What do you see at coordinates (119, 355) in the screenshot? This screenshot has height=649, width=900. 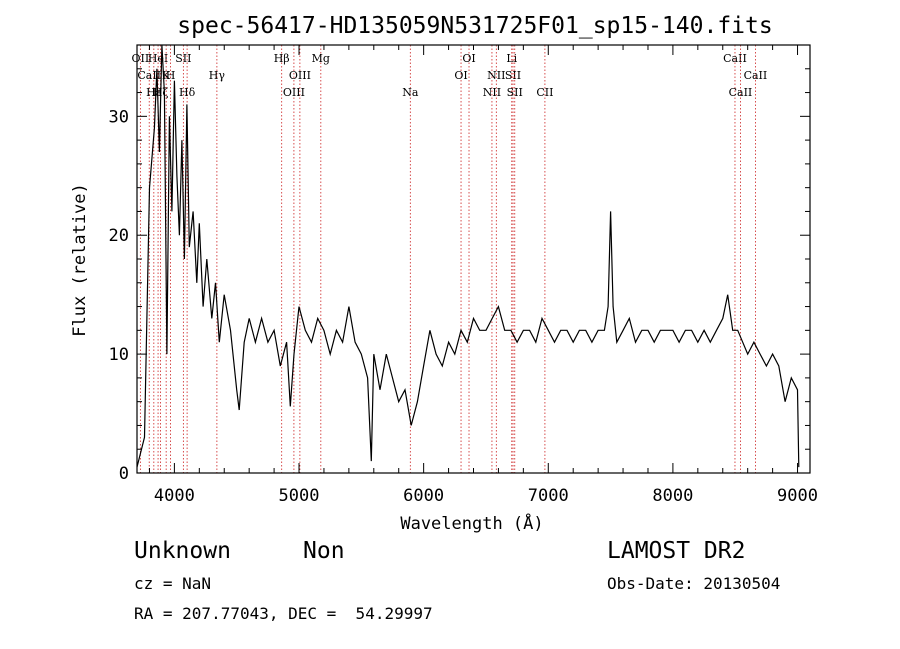 I see `y-tick-label: 10` at bounding box center [119, 355].